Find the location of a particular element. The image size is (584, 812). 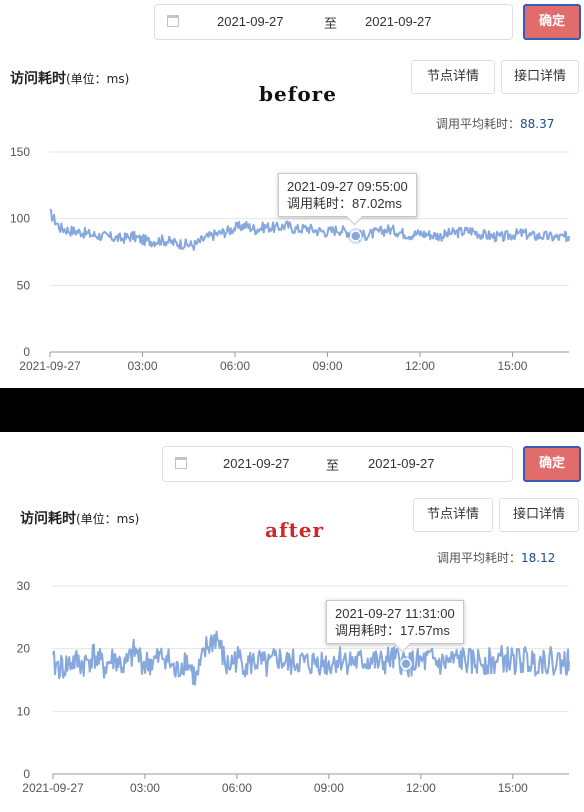

average-latency: 调用平均耗时：18.12 is located at coordinates (496, 557).